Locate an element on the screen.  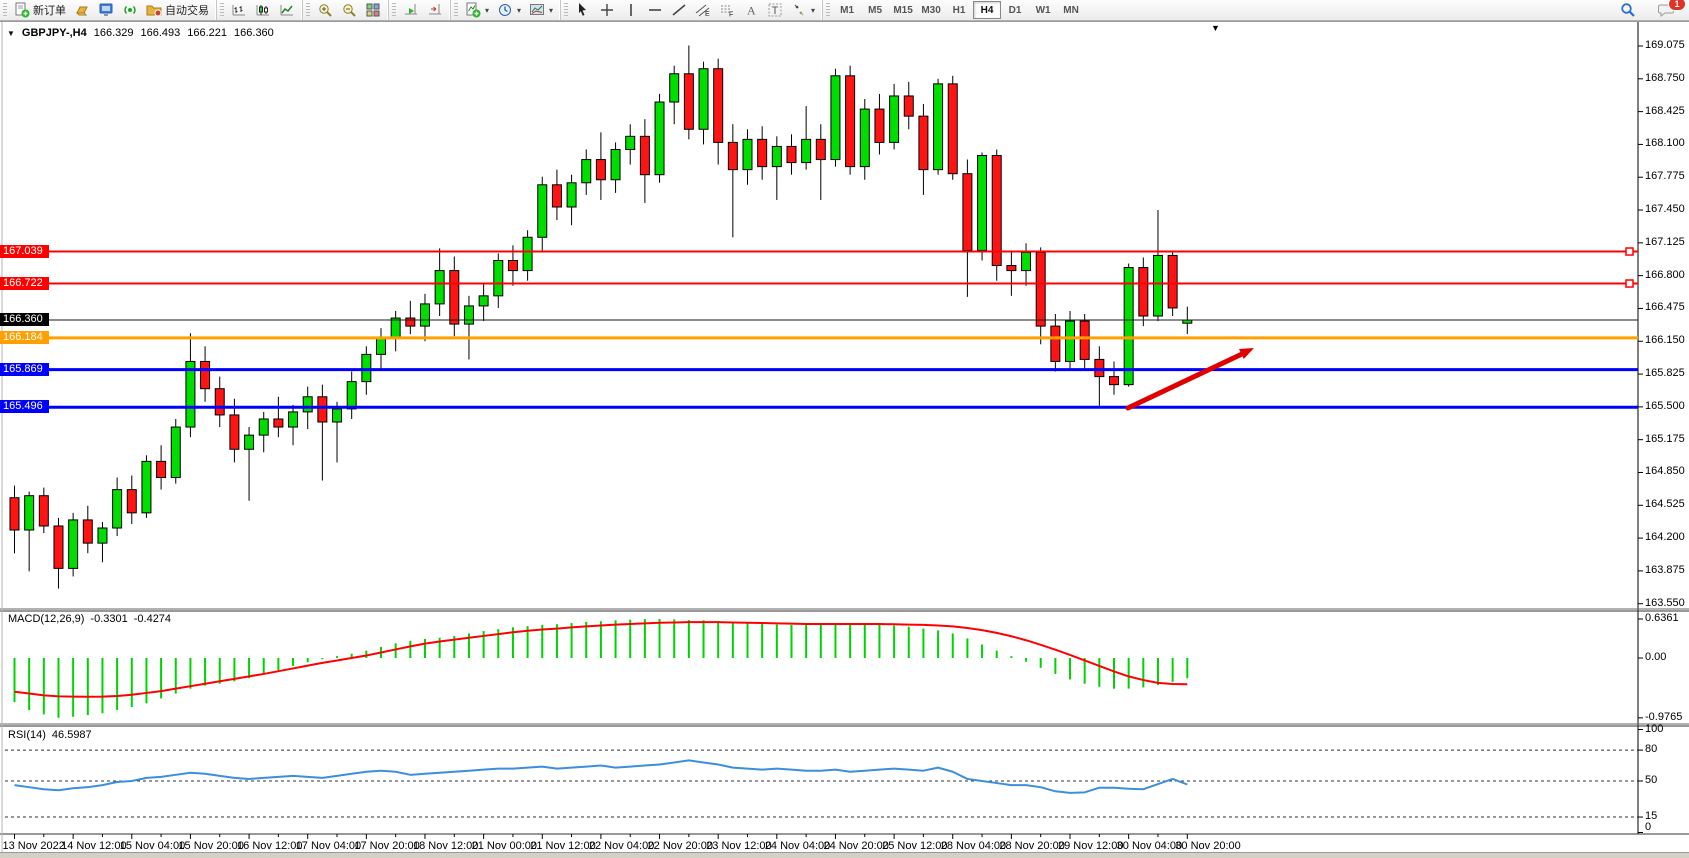
line-chart-button is located at coordinates (287, 10).